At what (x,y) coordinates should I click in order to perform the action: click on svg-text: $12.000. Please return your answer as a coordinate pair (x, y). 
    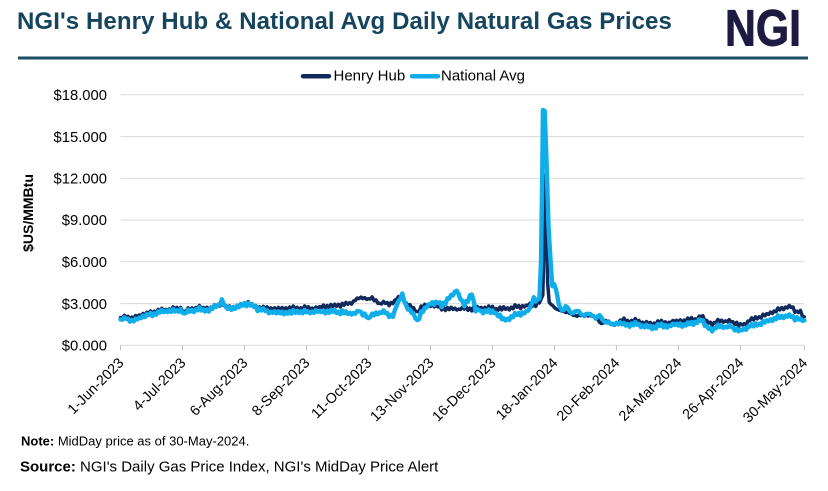
    Looking at the image, I should click on (81, 180).